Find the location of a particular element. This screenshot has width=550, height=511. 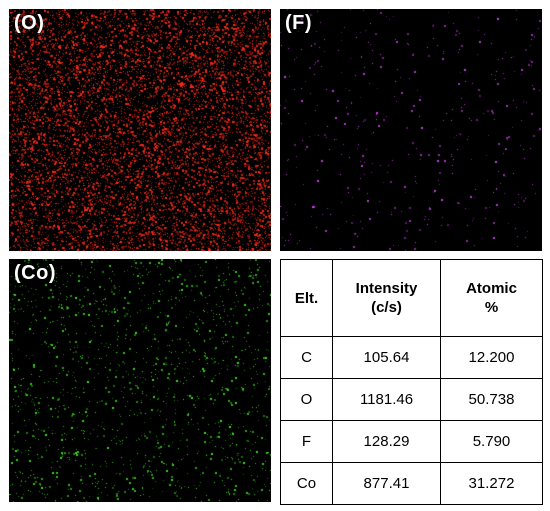

cell-element: F is located at coordinates (306, 441).